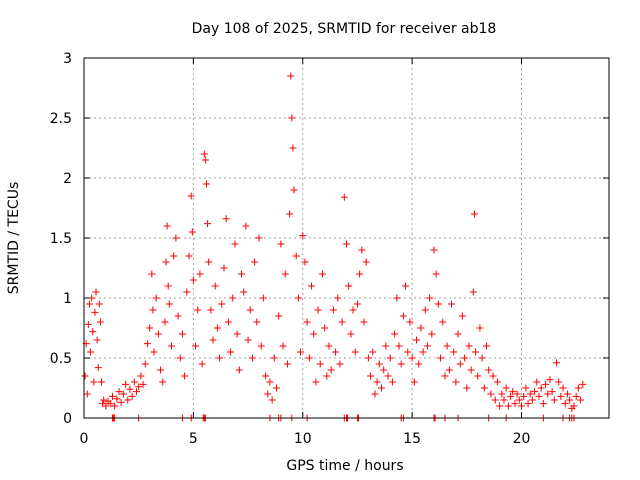 The image size is (640, 480). I want to click on x-axis-label: GPS time / hours, so click(344, 466).